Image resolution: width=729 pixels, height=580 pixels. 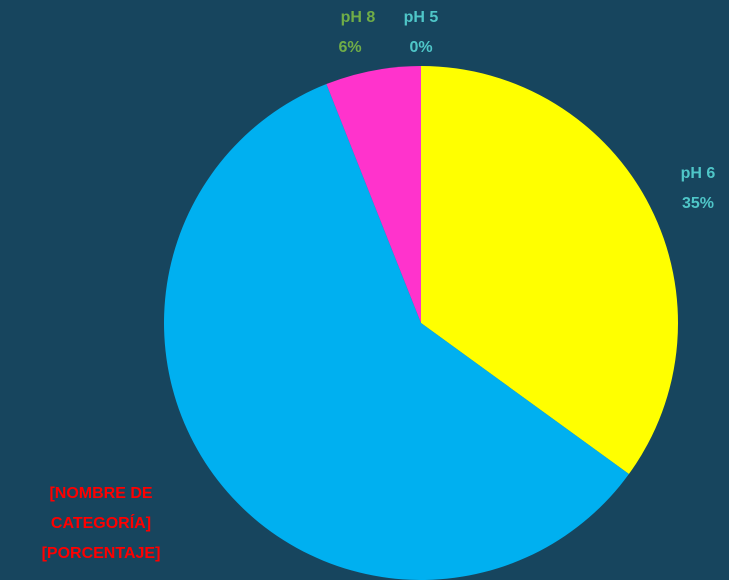 What do you see at coordinates (420, 47) in the screenshot?
I see `slice-label-ph5-percent: 0%` at bounding box center [420, 47].